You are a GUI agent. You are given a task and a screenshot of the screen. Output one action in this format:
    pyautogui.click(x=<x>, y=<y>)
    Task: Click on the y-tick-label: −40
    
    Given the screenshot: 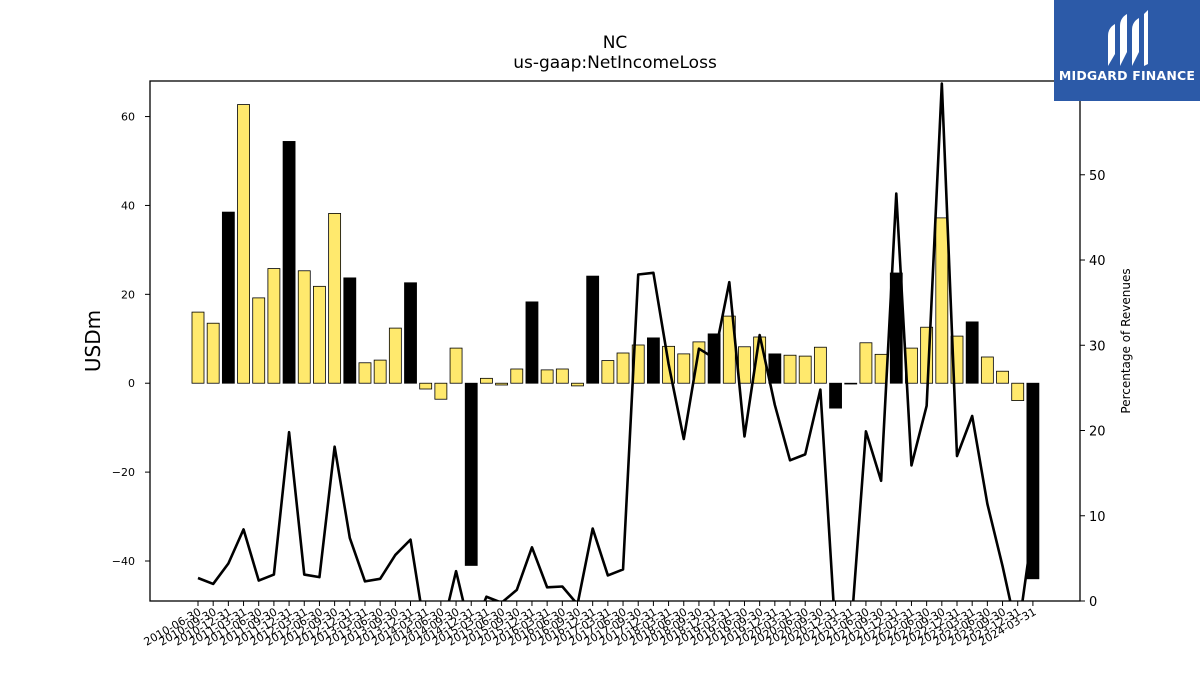 What is the action you would take?
    pyautogui.click(x=123, y=561)
    